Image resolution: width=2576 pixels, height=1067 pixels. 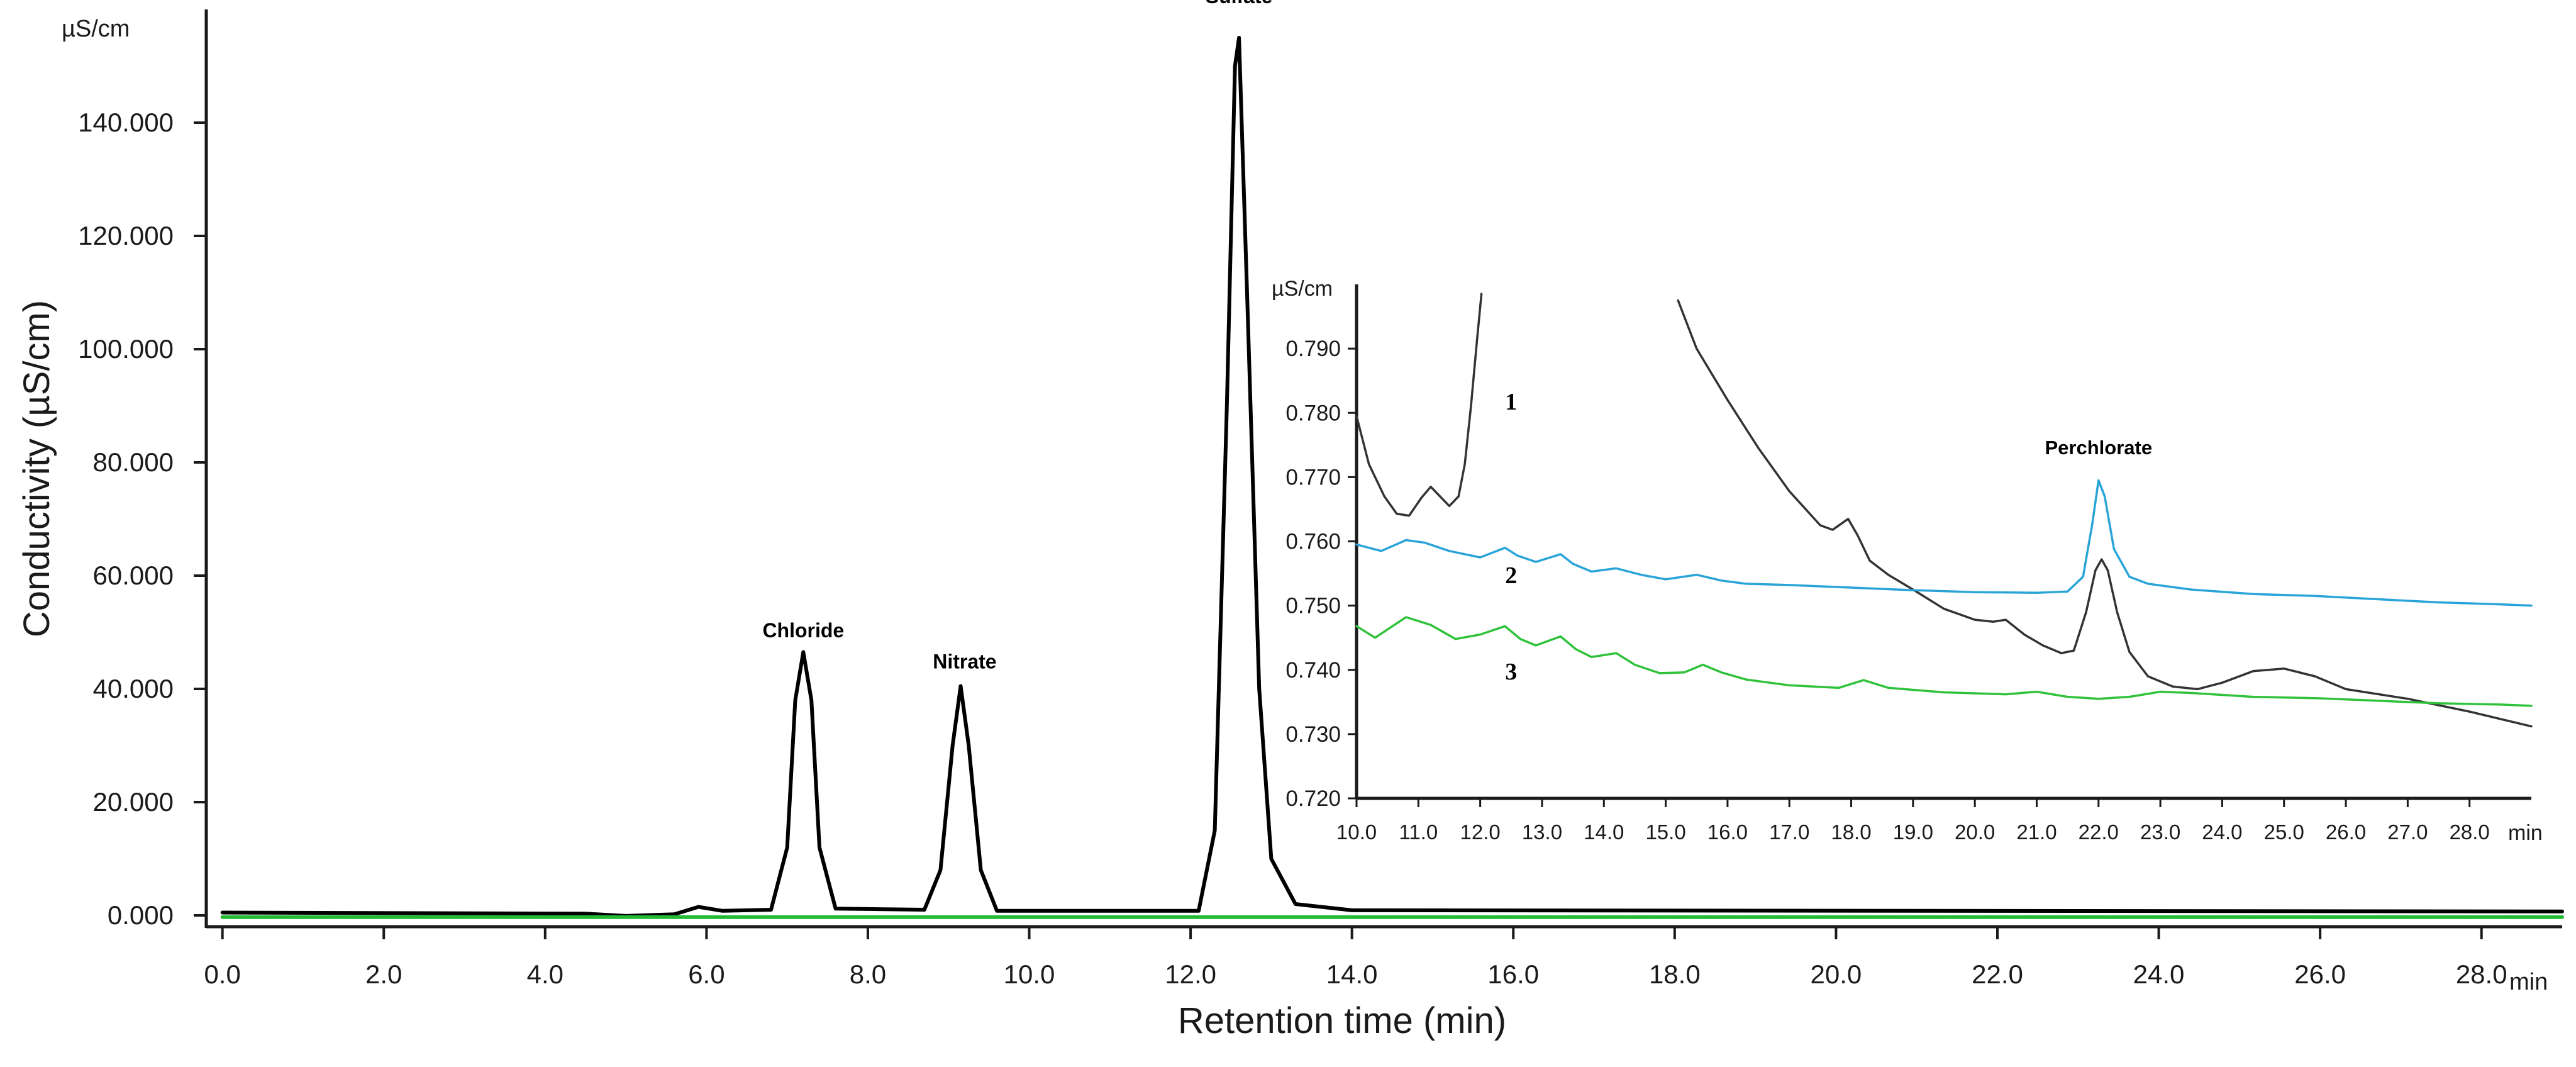 I want to click on inset-x-tick-label: 22.0, so click(x=2099, y=832).